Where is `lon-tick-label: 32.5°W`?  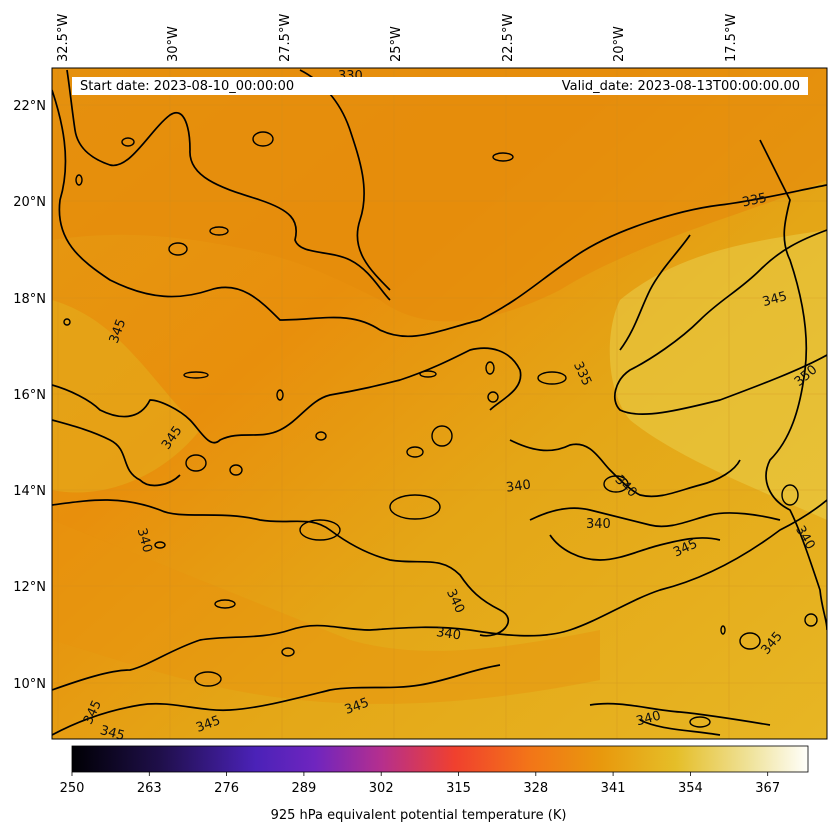 lon-tick-label: 32.5°W is located at coordinates (63, 38).